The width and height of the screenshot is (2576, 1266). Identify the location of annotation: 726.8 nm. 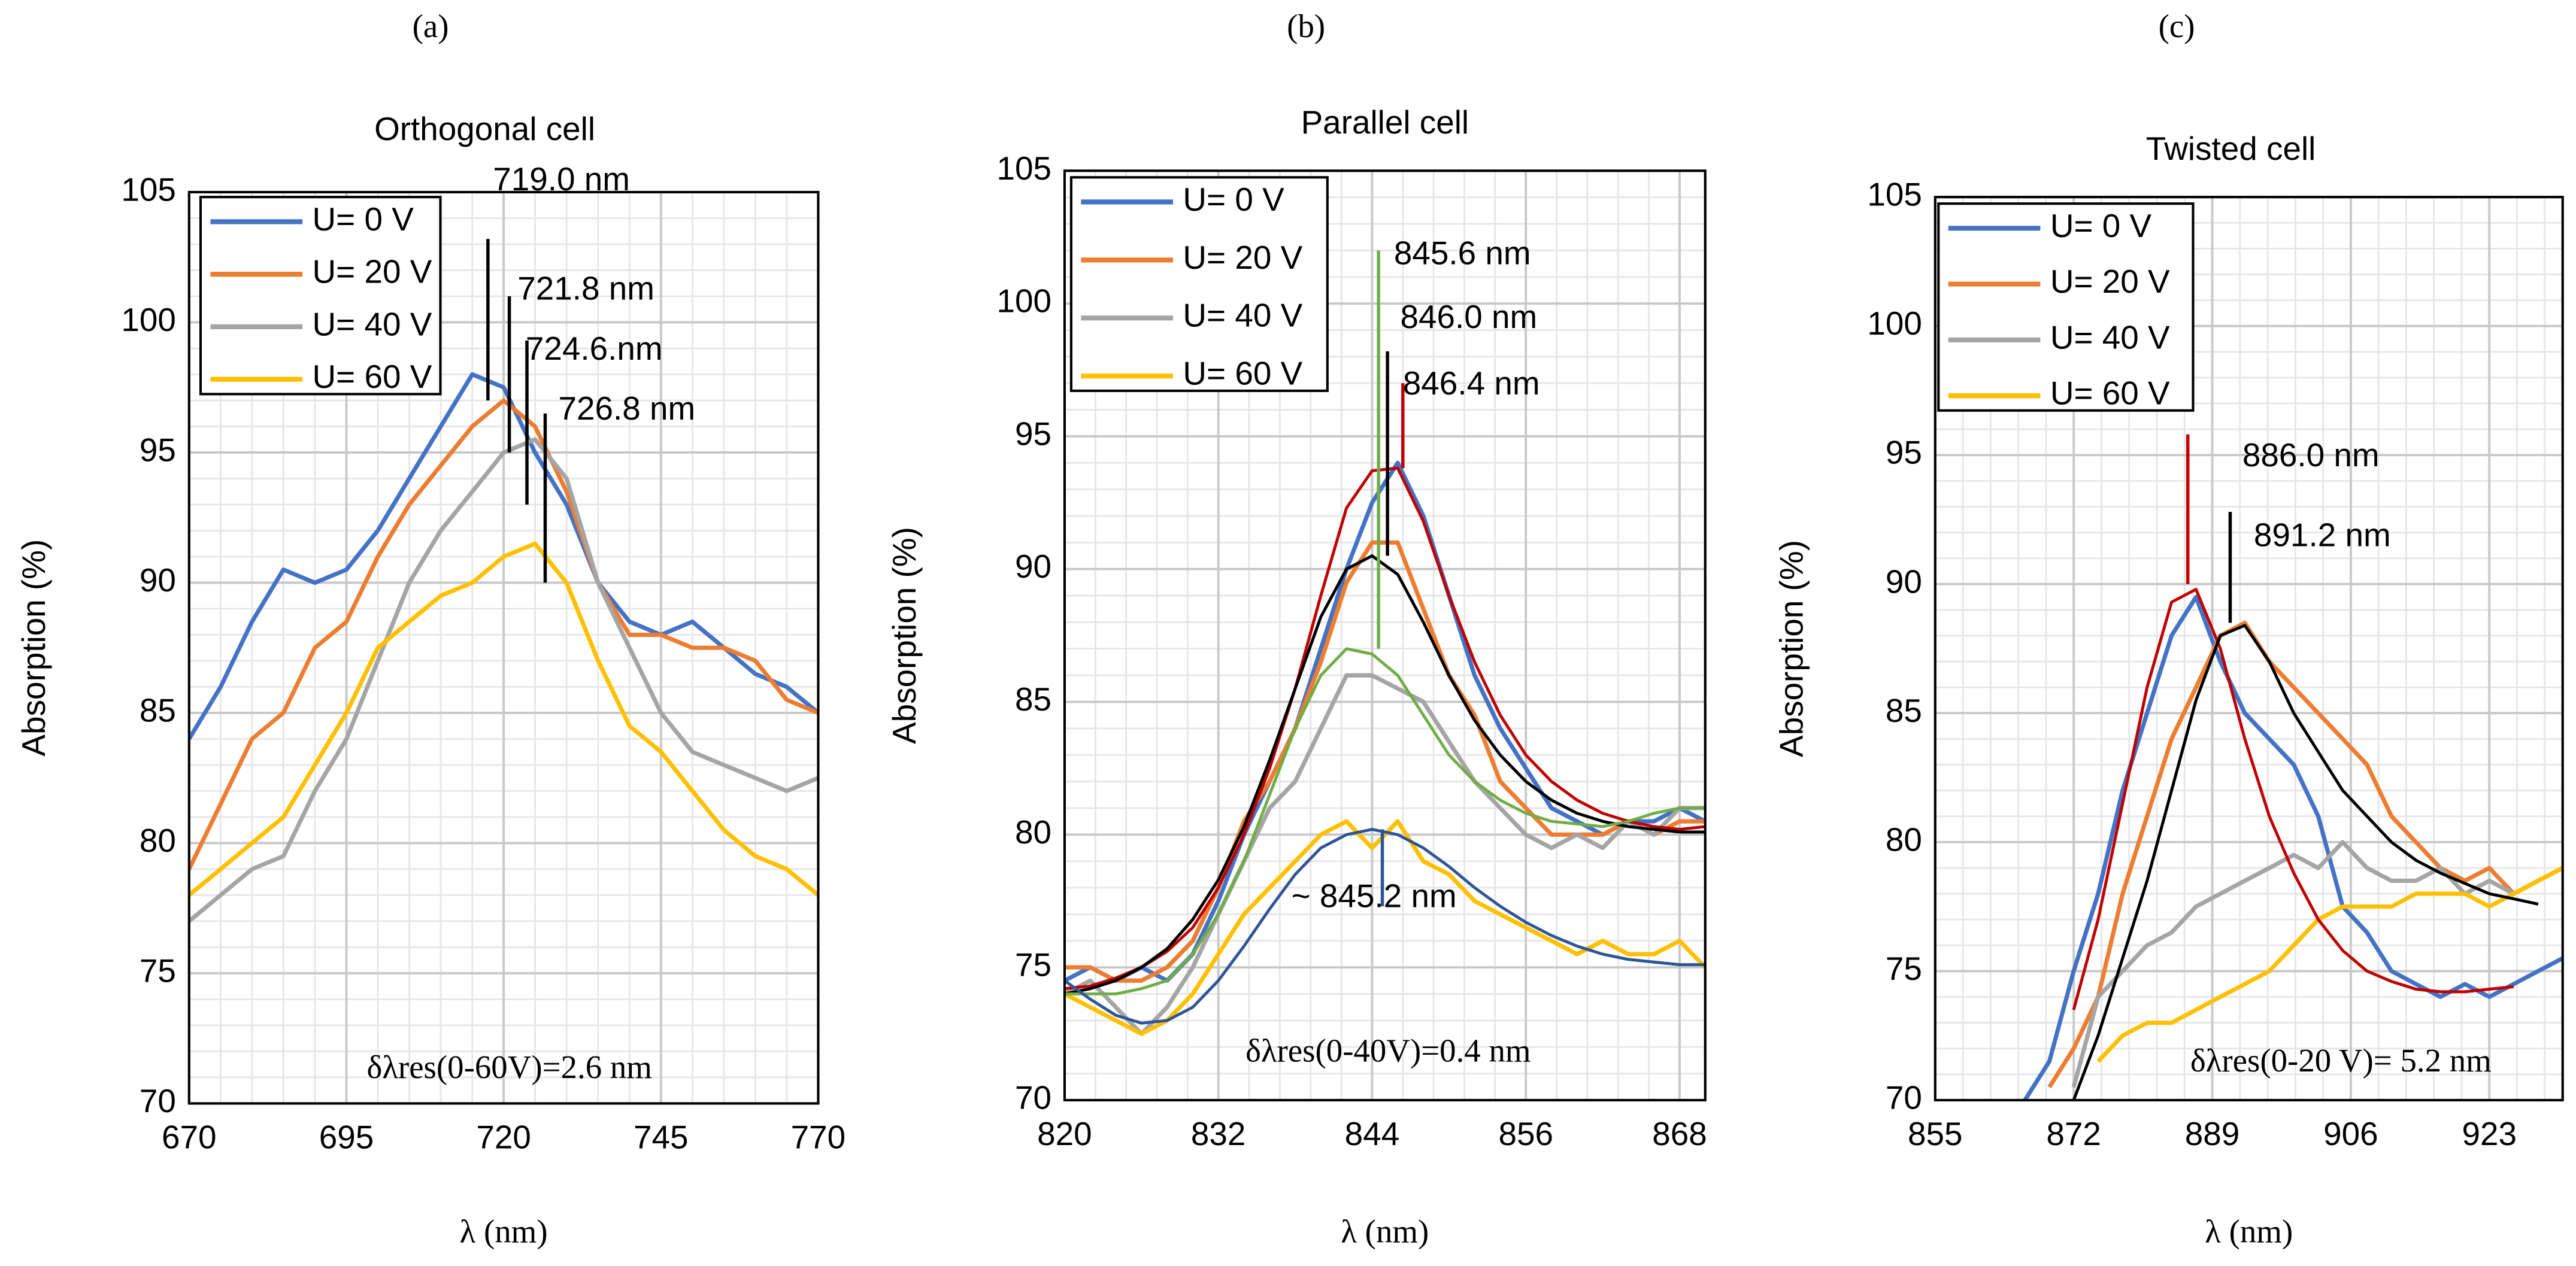
(627, 408).